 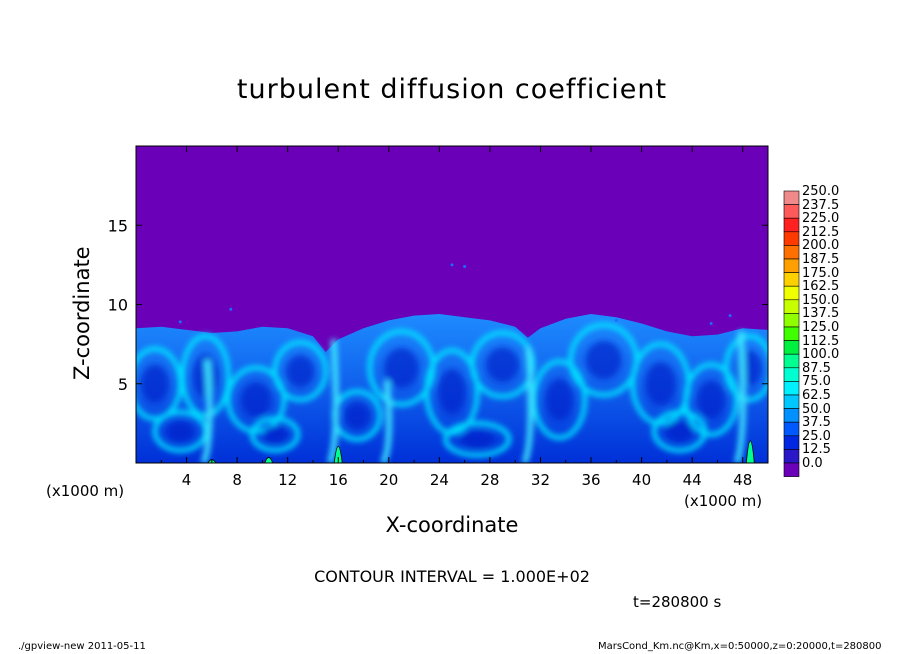 I want to click on x-tick-label: 36, so click(x=590, y=480).